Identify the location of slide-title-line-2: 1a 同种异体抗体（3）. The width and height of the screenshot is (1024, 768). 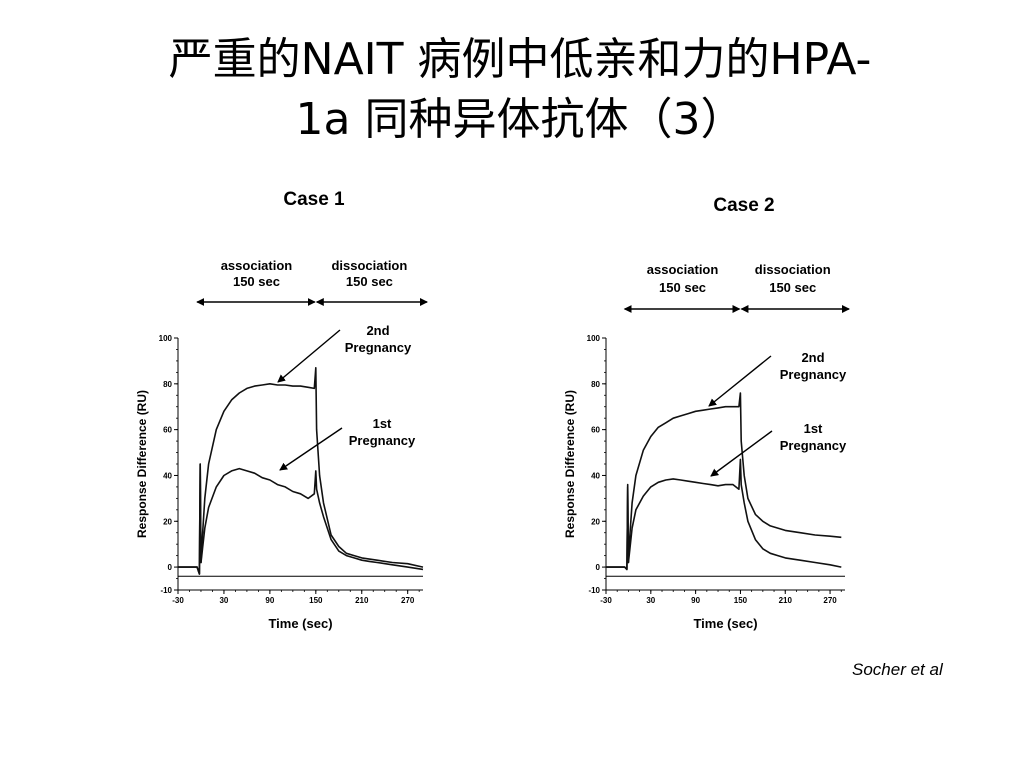
(520, 119).